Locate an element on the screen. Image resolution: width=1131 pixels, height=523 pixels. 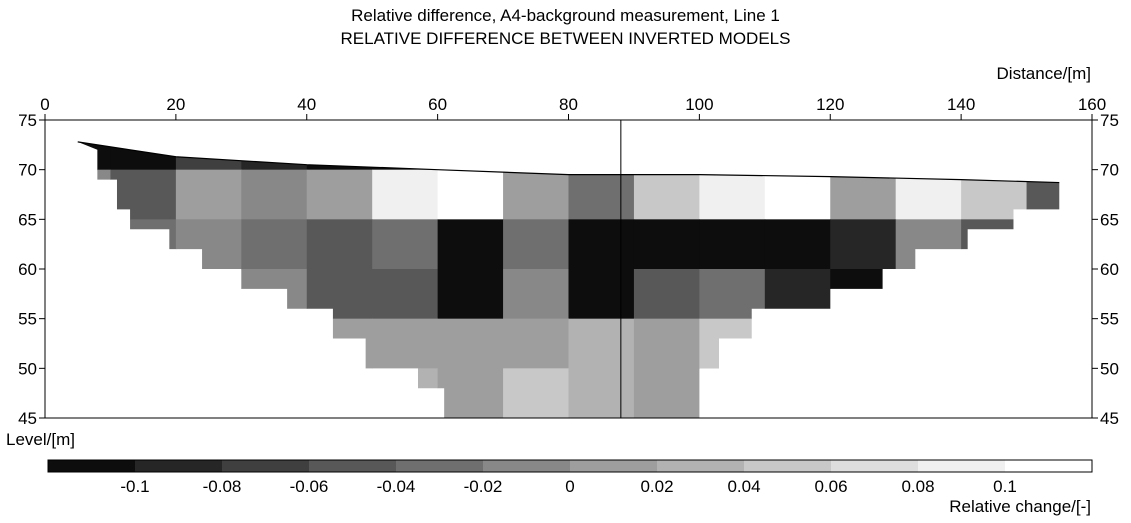
colorbar-tick-label: 0.06 is located at coordinates (830, 486).